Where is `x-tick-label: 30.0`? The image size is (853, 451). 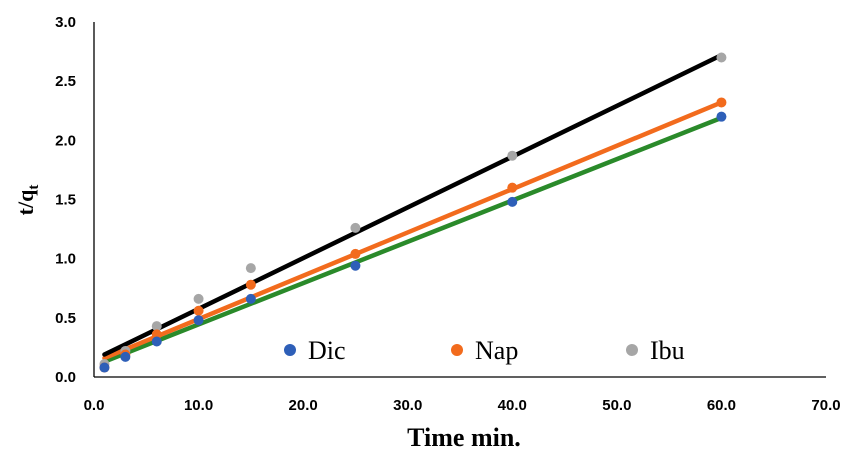 x-tick-label: 30.0 is located at coordinates (407, 405).